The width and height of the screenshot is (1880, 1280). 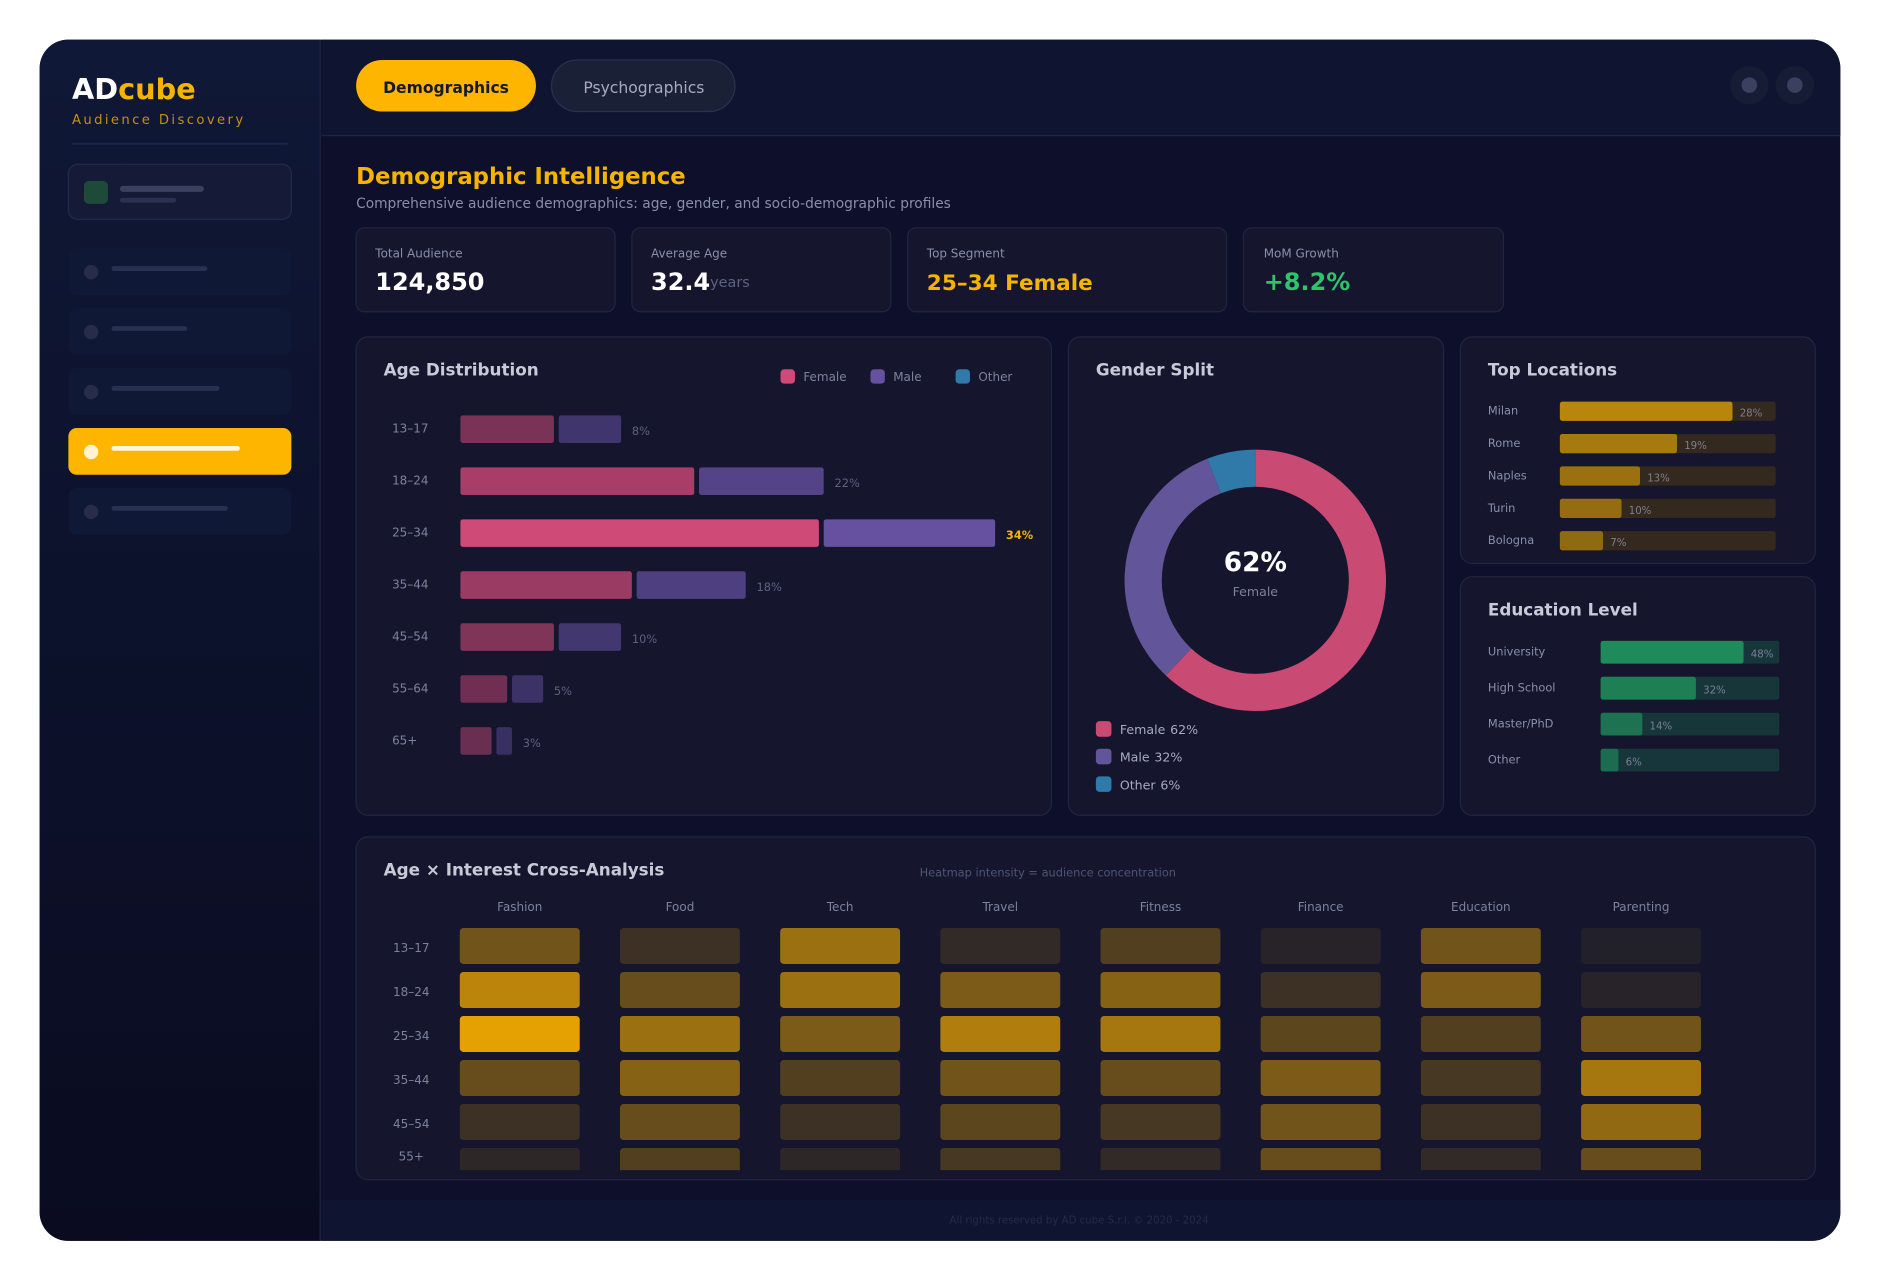 What do you see at coordinates (1080, 1049) in the screenshot?
I see `heatmap` at bounding box center [1080, 1049].